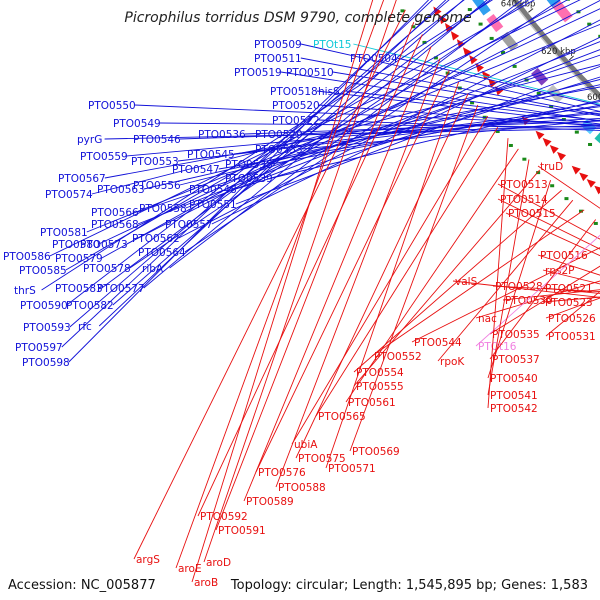 The image size is (600, 600). Describe the element at coordinates (85, 327) in the screenshot. I see `plus-gene-label: rfc` at that location.